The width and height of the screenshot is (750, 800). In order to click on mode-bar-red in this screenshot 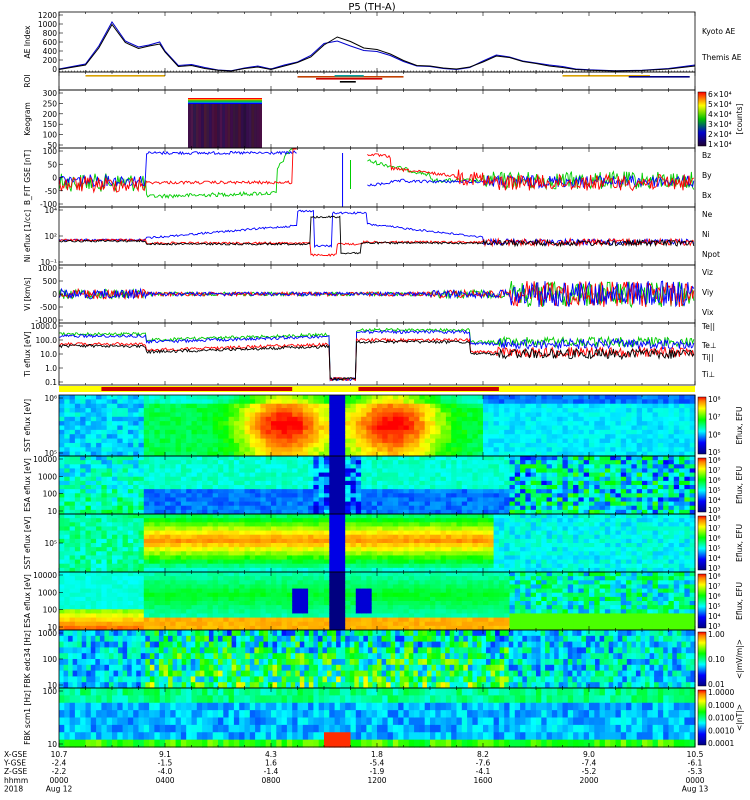, I will do `click(197, 389)`.